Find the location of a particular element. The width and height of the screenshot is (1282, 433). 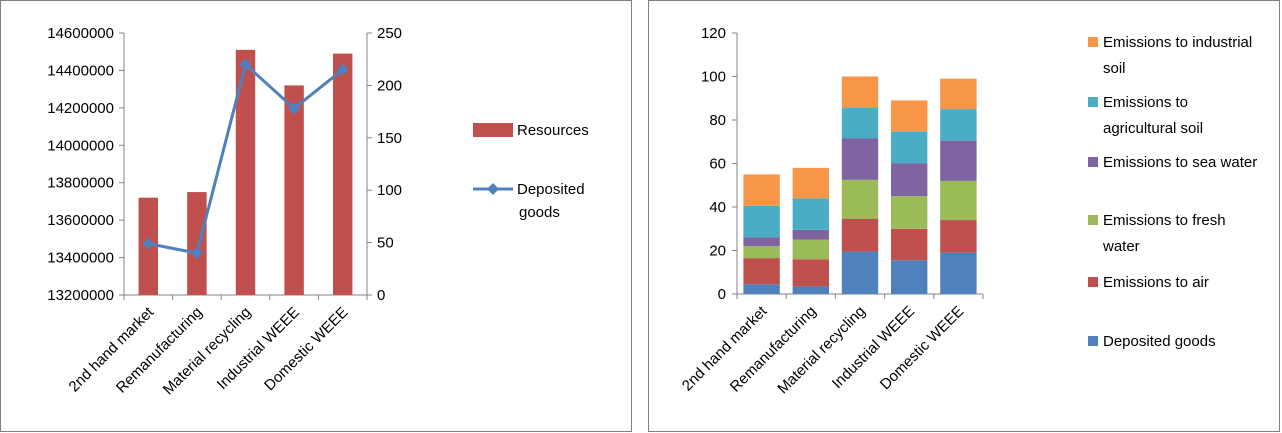

y-tick-label: 13600000 is located at coordinates (80, 220).